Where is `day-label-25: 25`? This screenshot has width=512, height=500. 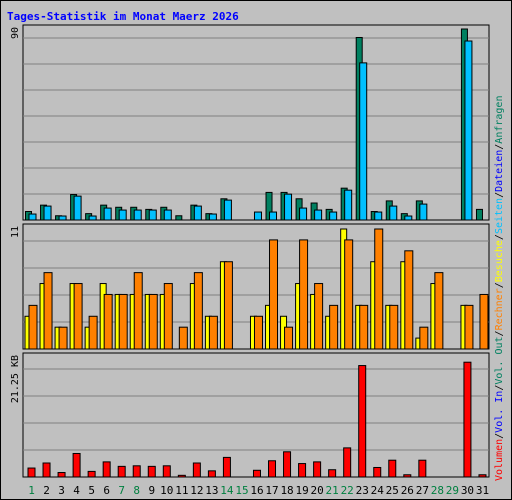 day-label-25: 25 is located at coordinates (392, 490).